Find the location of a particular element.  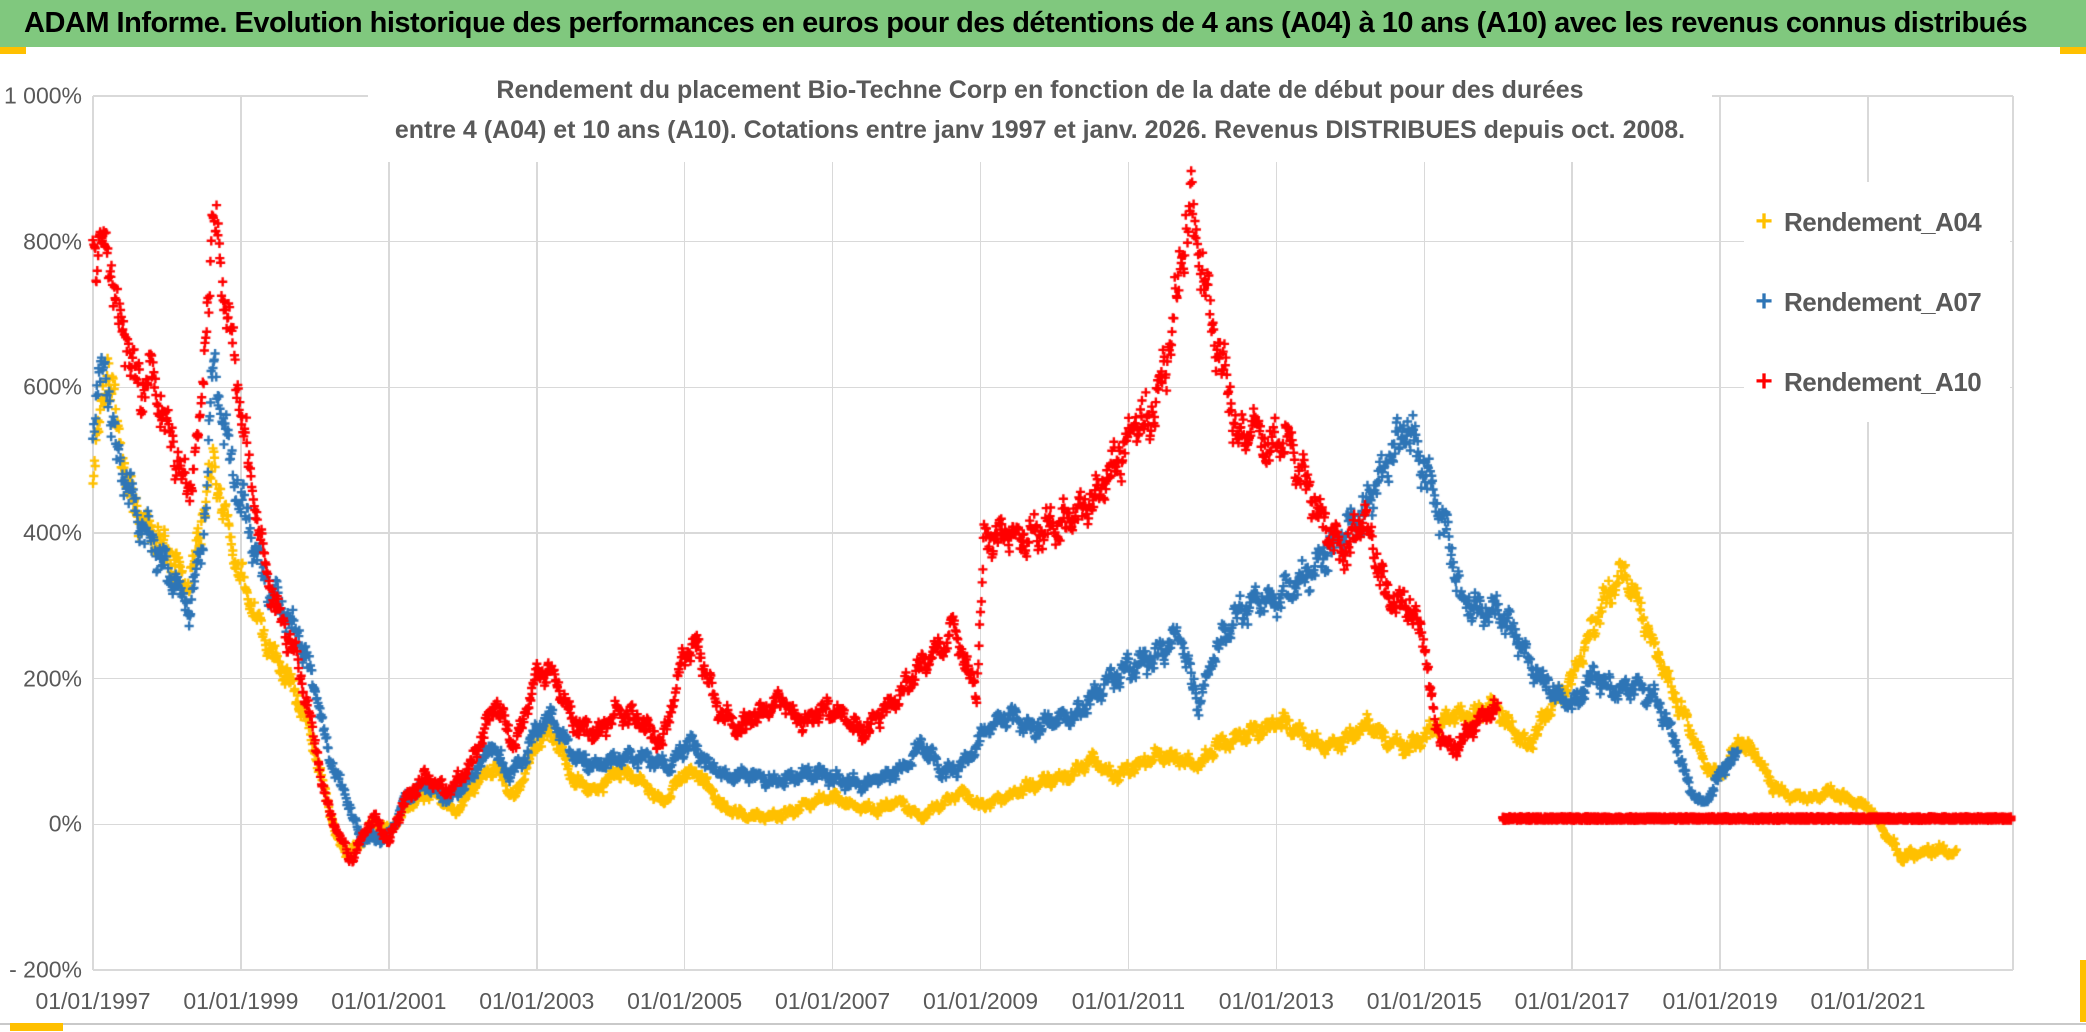

legend-label: Rendement_A04 is located at coordinates (1883, 221).